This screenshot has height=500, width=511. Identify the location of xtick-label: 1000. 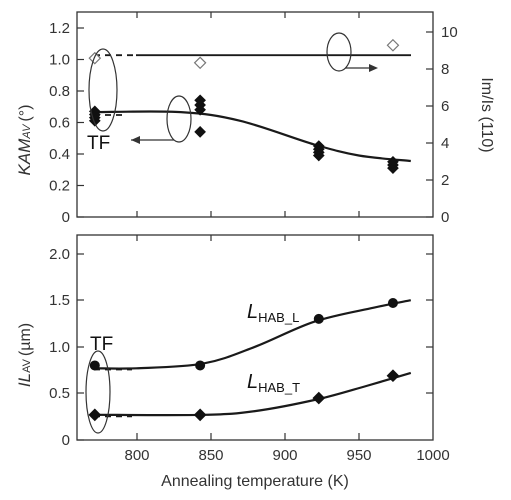
(432, 455).